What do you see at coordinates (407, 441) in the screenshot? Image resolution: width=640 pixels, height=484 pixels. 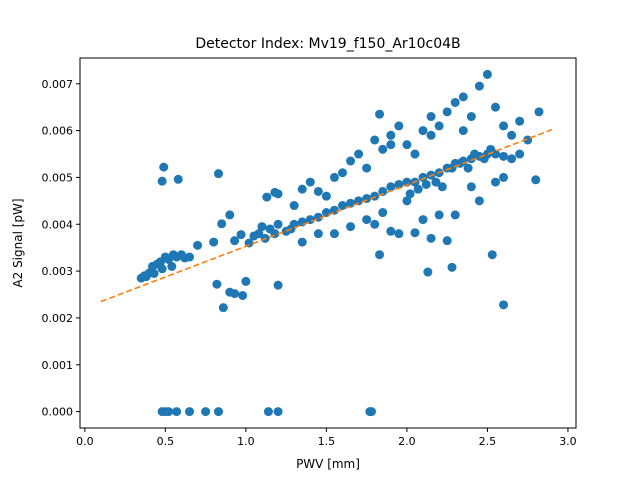 I see `x-tick-label: 2.0` at bounding box center [407, 441].